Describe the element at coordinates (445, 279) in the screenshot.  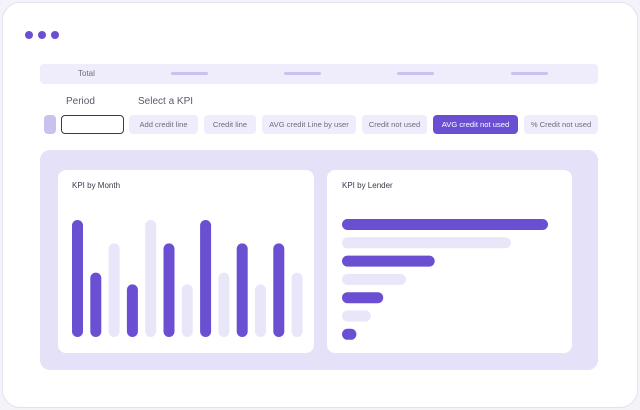
I see `kpi-by-lender-chart` at that location.